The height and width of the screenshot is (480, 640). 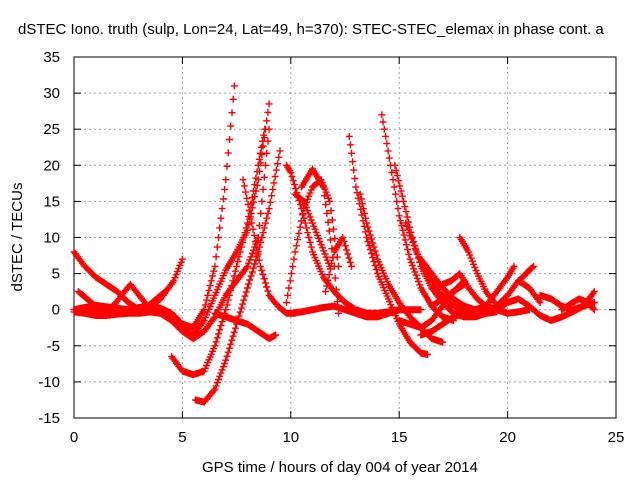 What do you see at coordinates (49, 382) in the screenshot?
I see `y-tick-label: -10` at bounding box center [49, 382].